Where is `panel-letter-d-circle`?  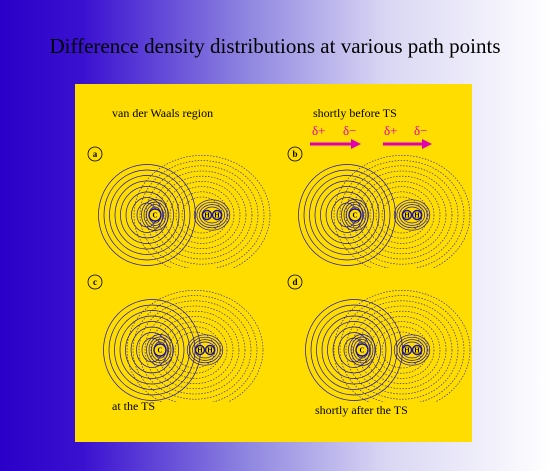 panel-letter-d-circle is located at coordinates (295, 282).